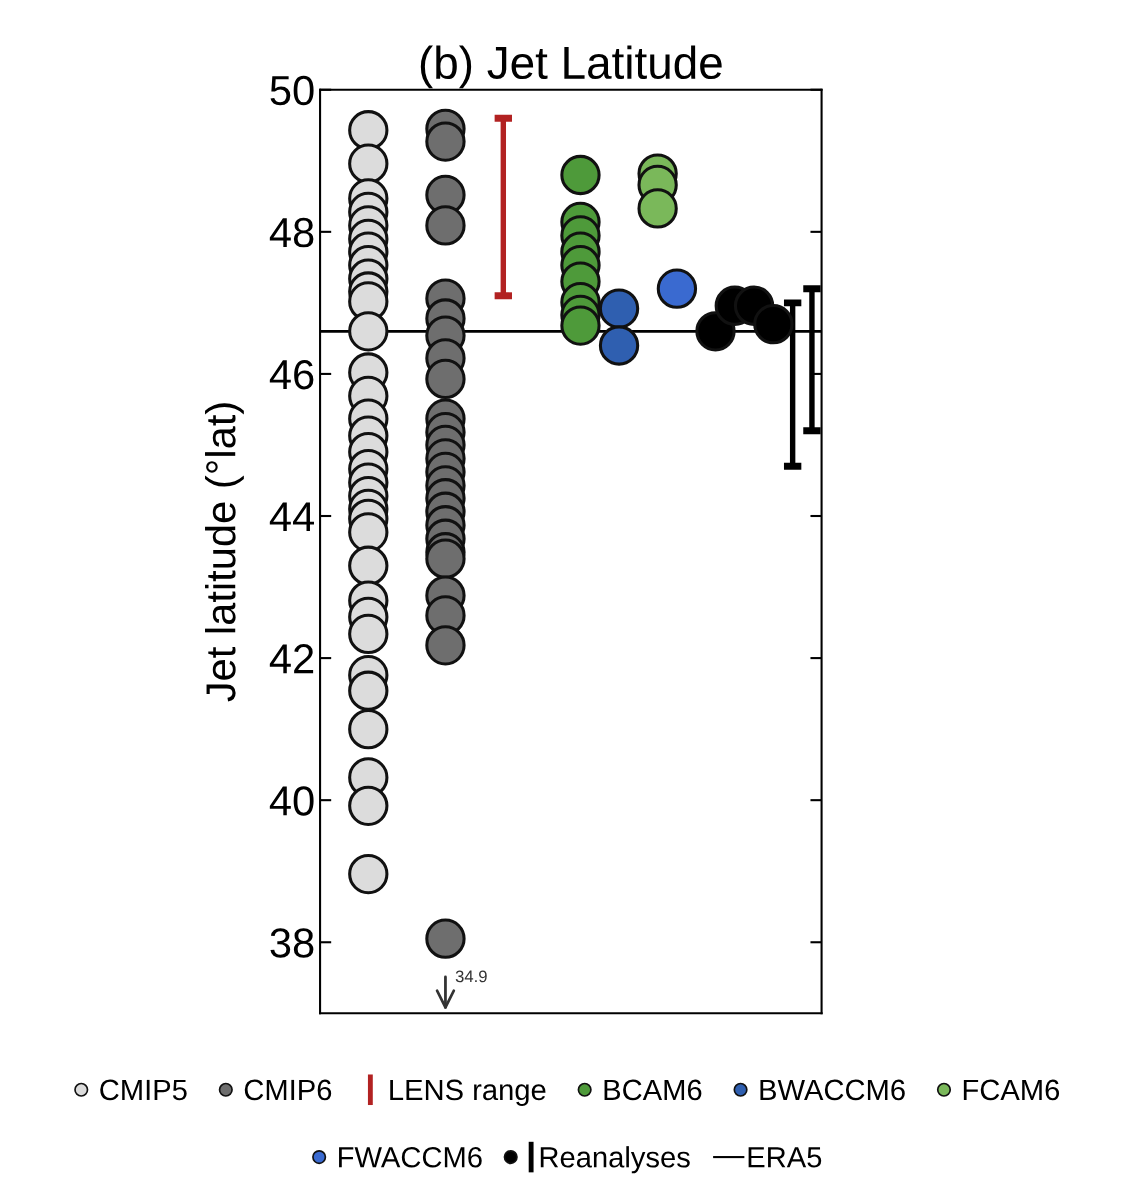 The height and width of the screenshot is (1181, 1127). I want to click on legend-label: FWACCM6, so click(410, 1157).